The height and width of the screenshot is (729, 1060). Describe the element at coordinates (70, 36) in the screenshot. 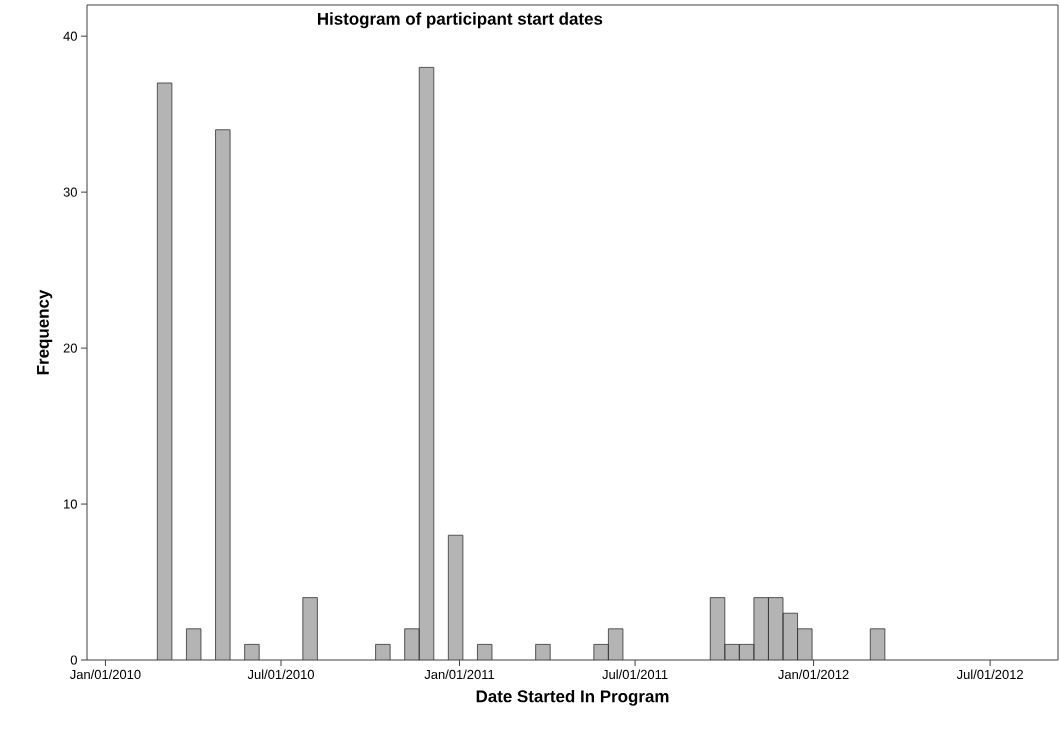

I see `y-tick-label: 40` at that location.